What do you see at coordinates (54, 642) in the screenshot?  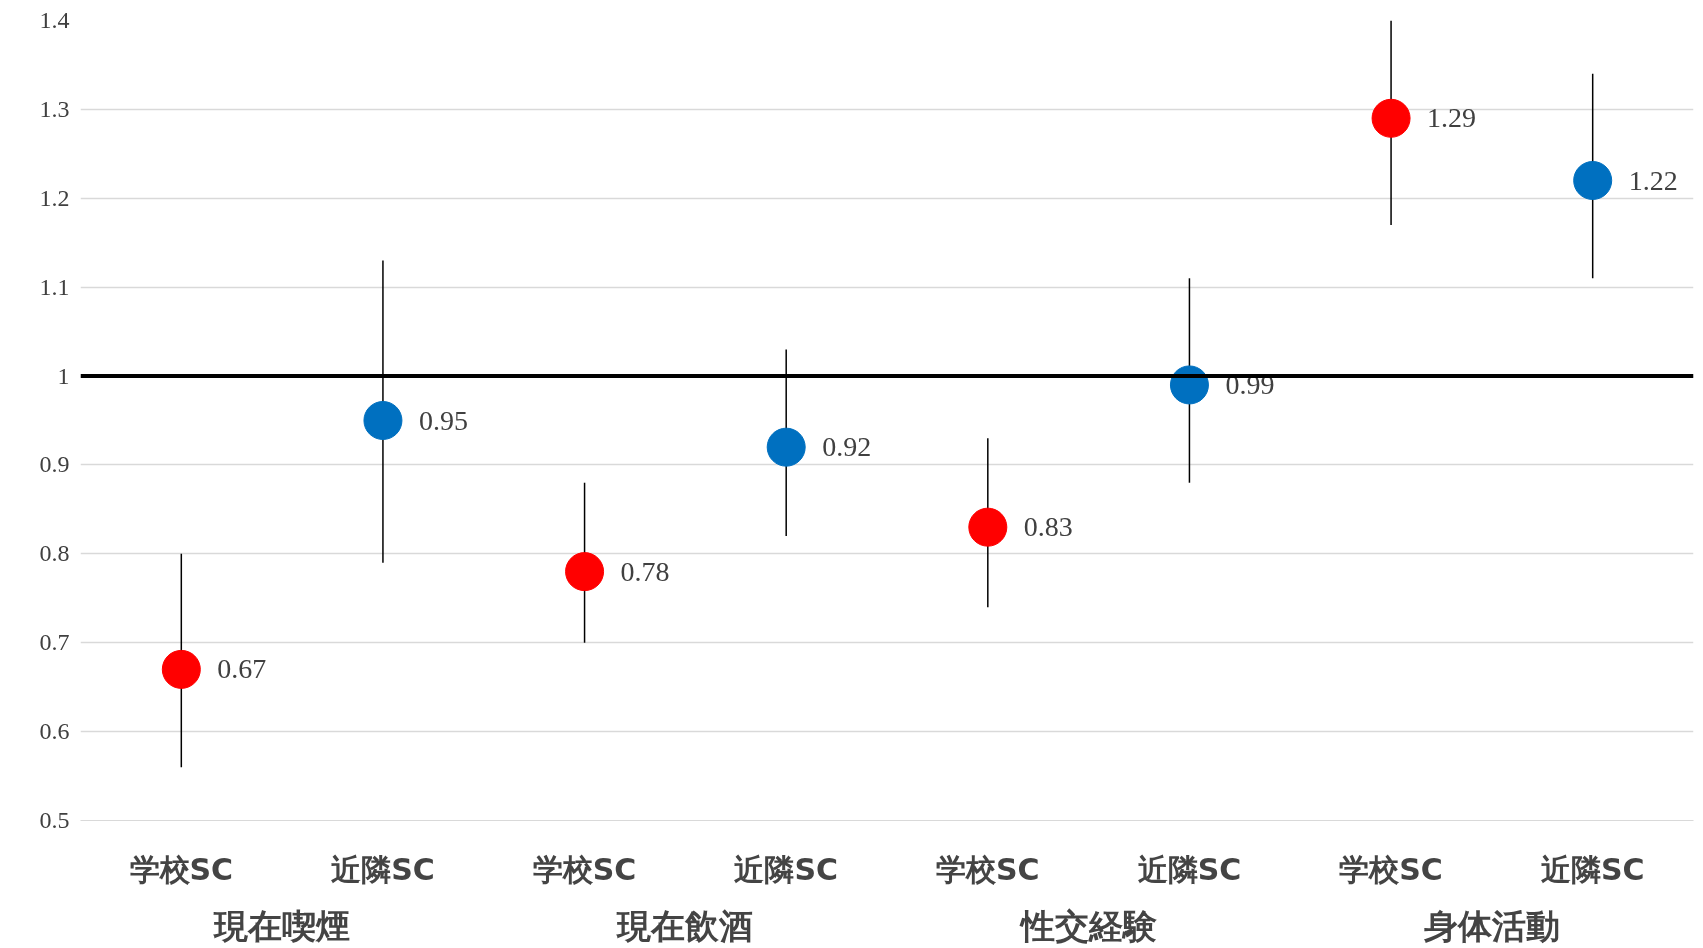 I see `y-tick-label: 0.7` at bounding box center [54, 642].